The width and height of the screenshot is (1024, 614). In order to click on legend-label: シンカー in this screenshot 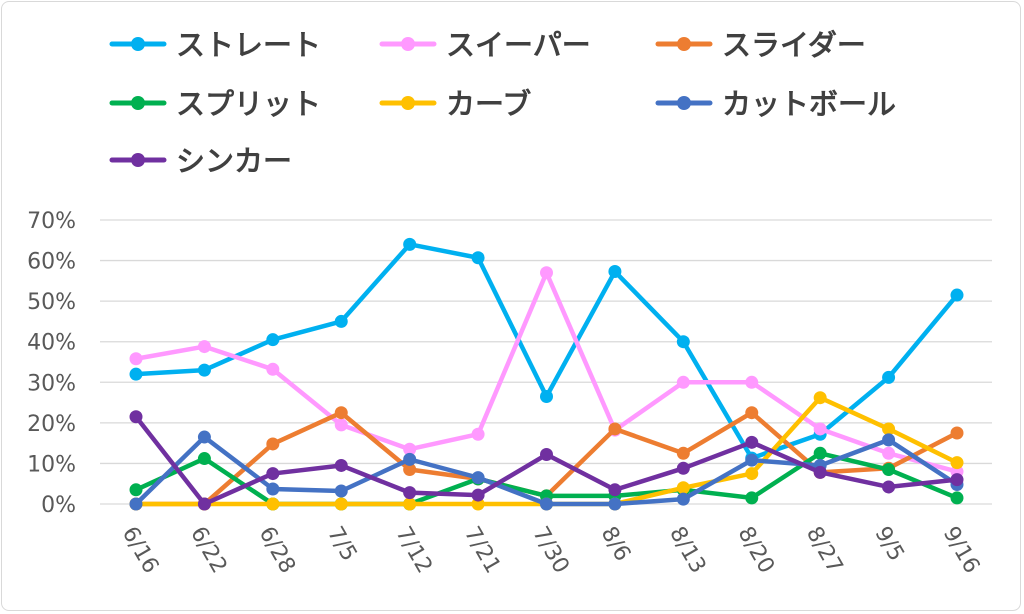, I will do `click(234, 161)`.